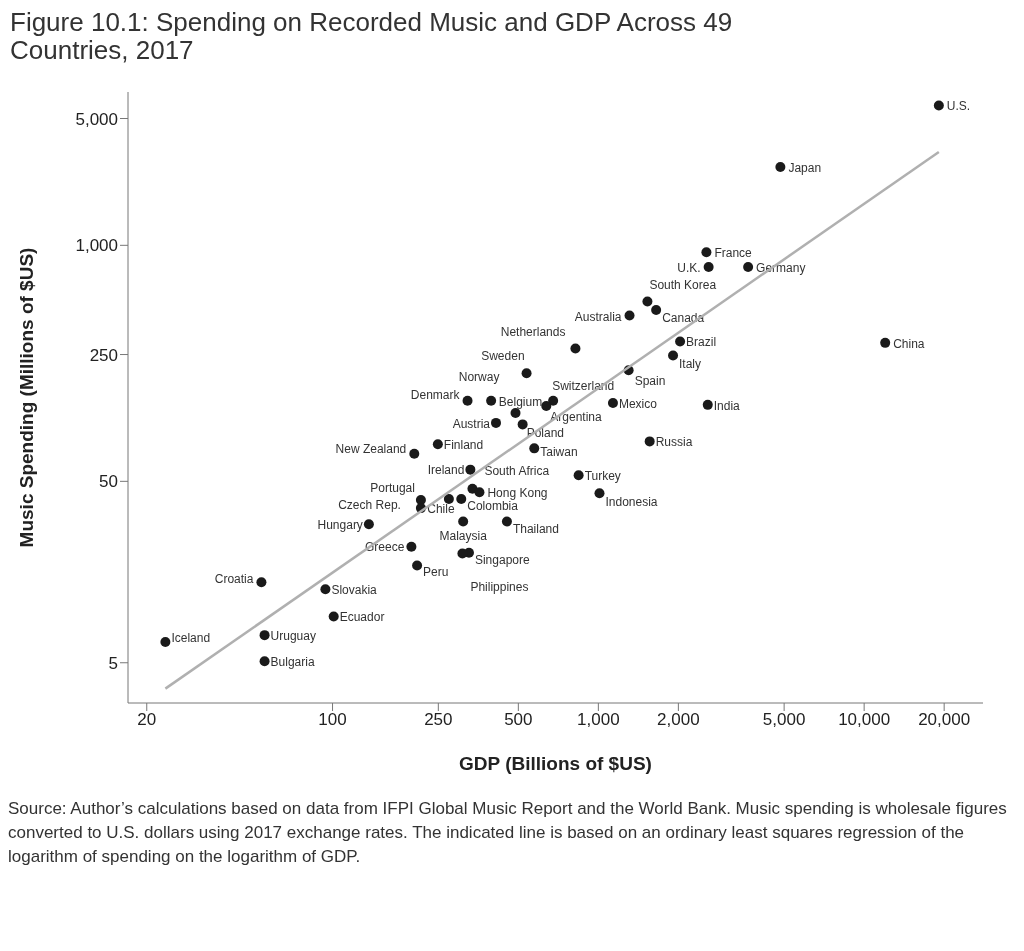 The width and height of the screenshot is (1024, 951). What do you see at coordinates (371, 448) in the screenshot?
I see `series-label: New Zealand` at bounding box center [371, 448].